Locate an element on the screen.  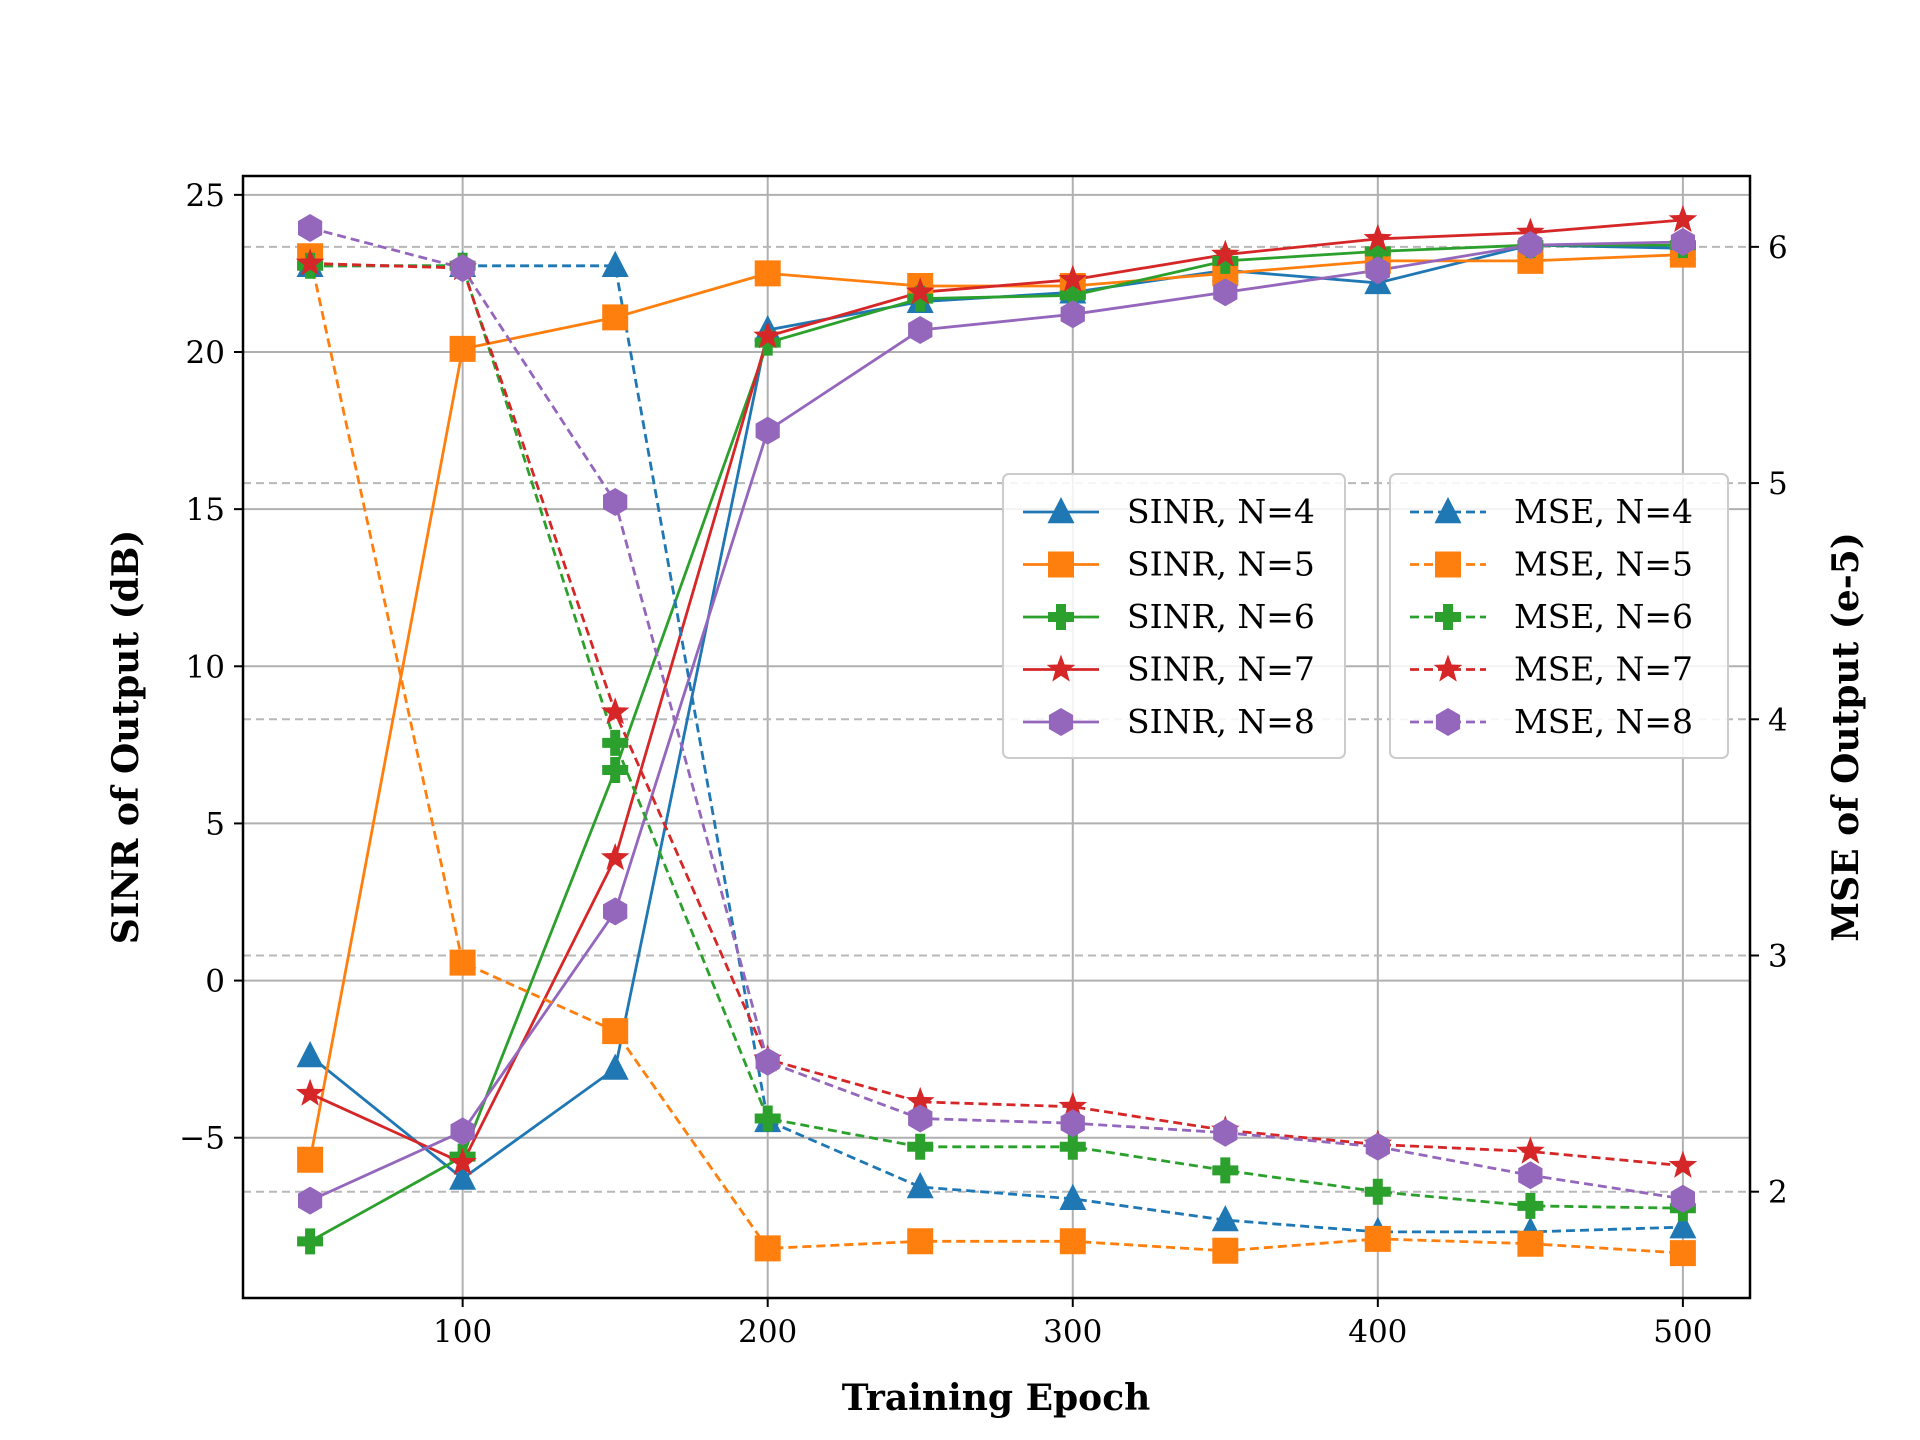
left-y-tick-label: 15 is located at coordinates (205, 510).